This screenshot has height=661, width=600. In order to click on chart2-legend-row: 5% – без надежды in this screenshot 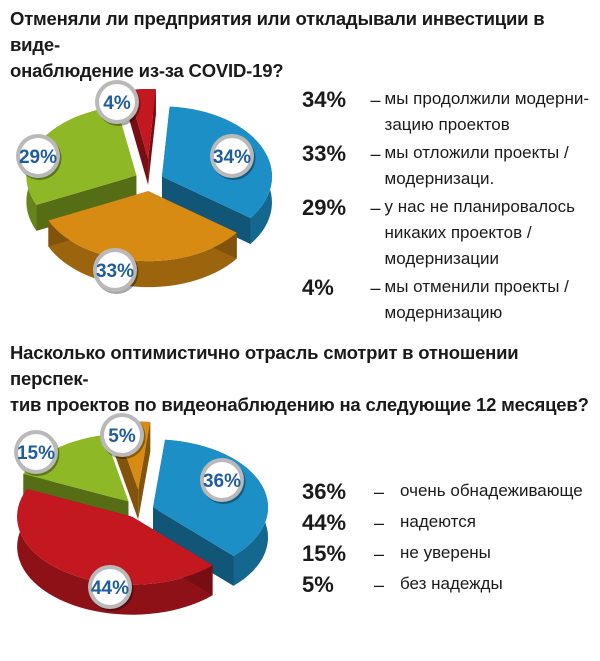, I will do `click(450, 585)`.